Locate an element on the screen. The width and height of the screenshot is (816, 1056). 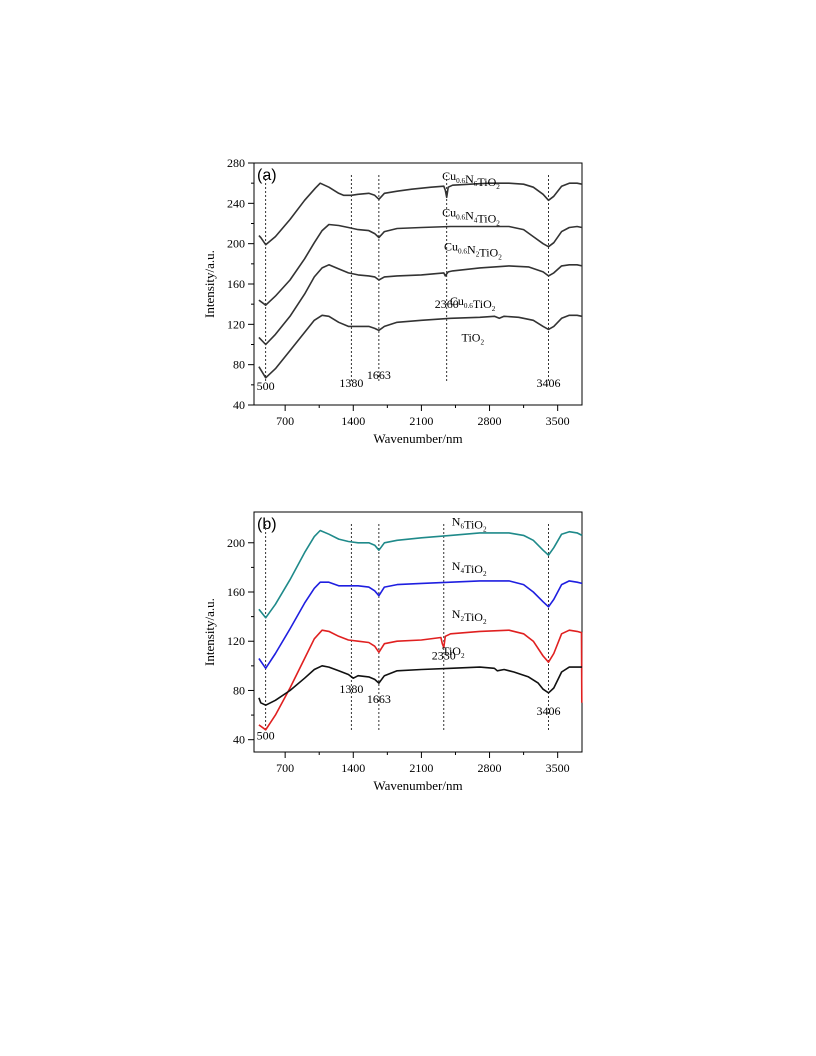
series-label-2: N2TiO2 is located at coordinates (469, 616).